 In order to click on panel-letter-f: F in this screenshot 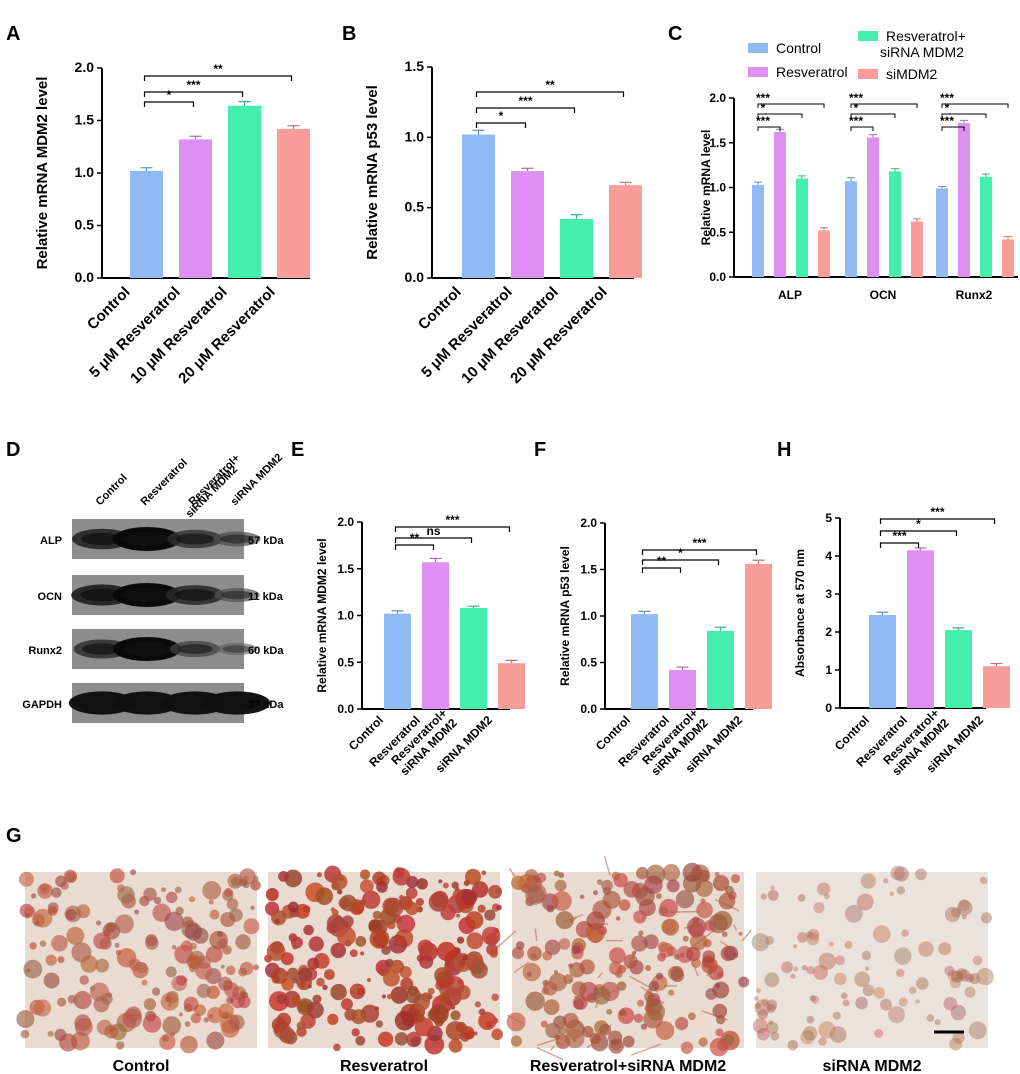, I will do `click(540, 450)`.